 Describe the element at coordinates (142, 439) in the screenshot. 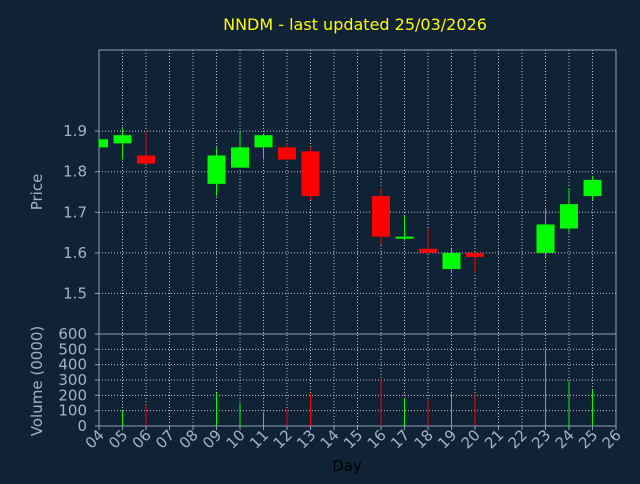

I see `x-tick-label: 06` at that location.